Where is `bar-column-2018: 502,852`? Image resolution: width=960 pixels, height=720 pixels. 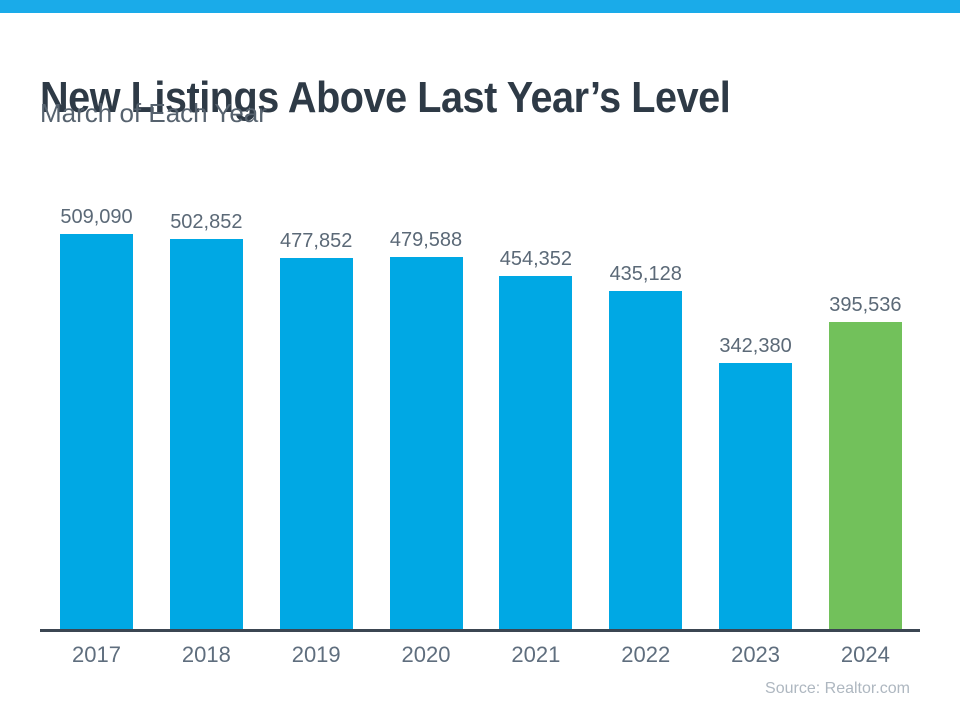 bar-column-2018: 502,852 is located at coordinates (206, 420).